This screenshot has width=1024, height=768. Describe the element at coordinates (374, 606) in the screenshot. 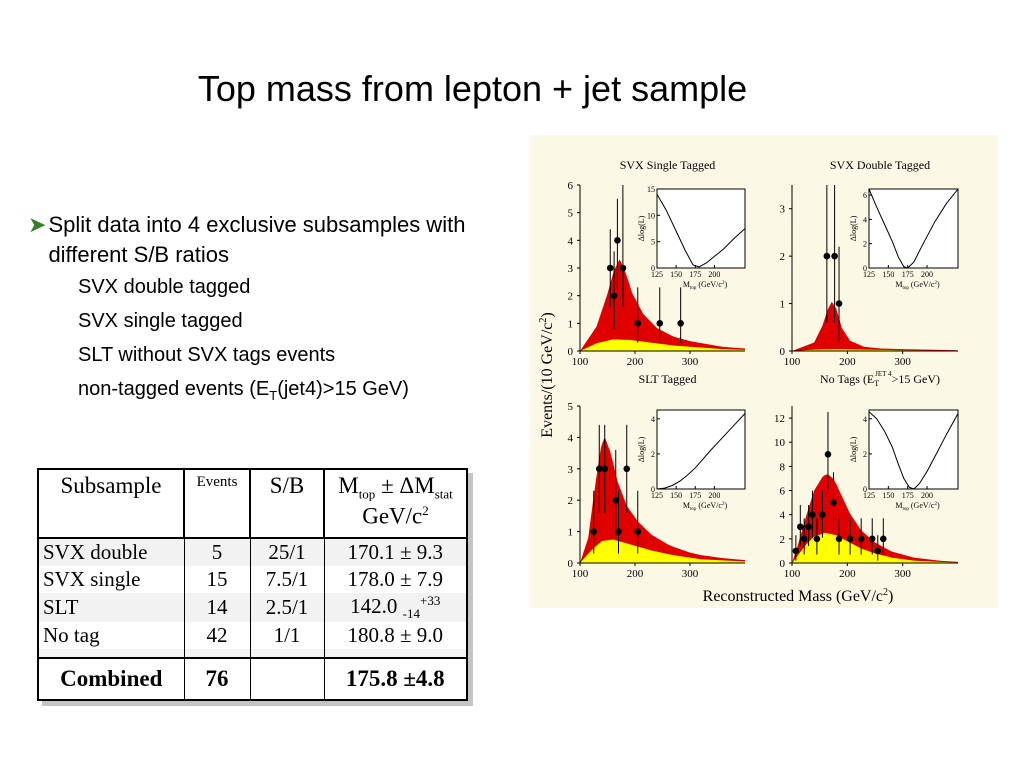

I see `cell-mass-value: 142.0` at that location.